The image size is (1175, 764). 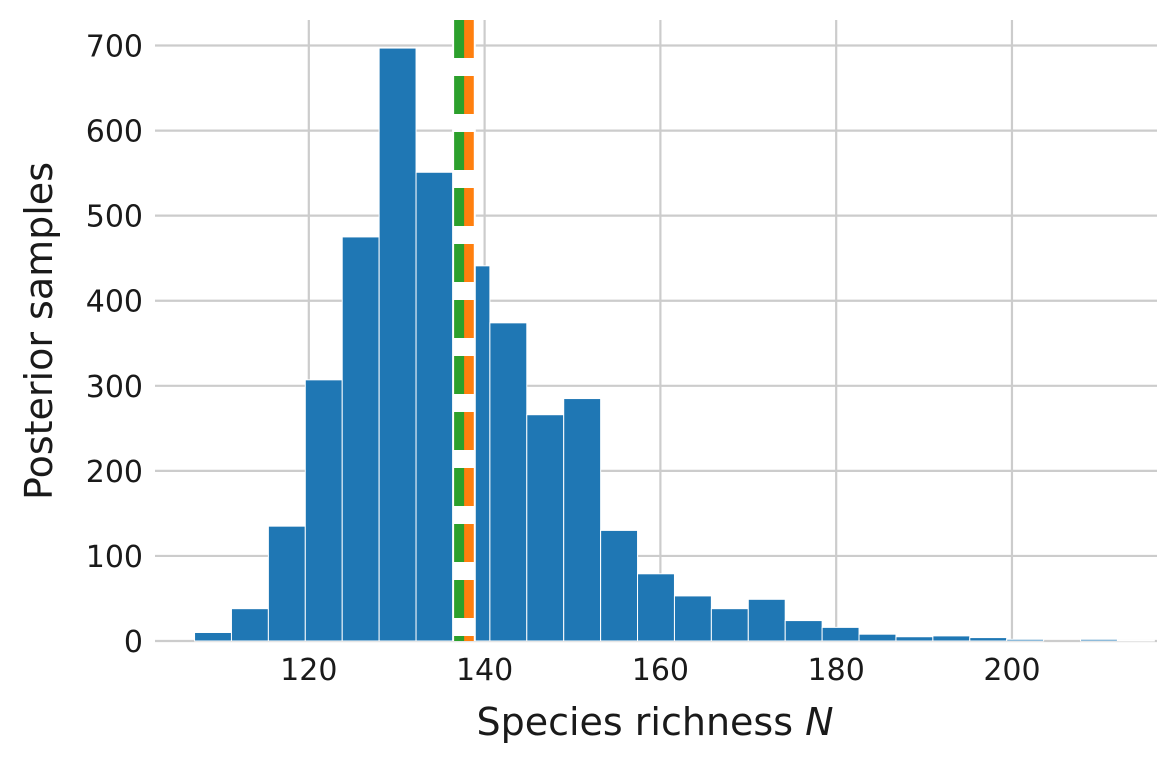 What do you see at coordinates (654, 722) in the screenshot?
I see `x-axis-label: Species richness N` at bounding box center [654, 722].